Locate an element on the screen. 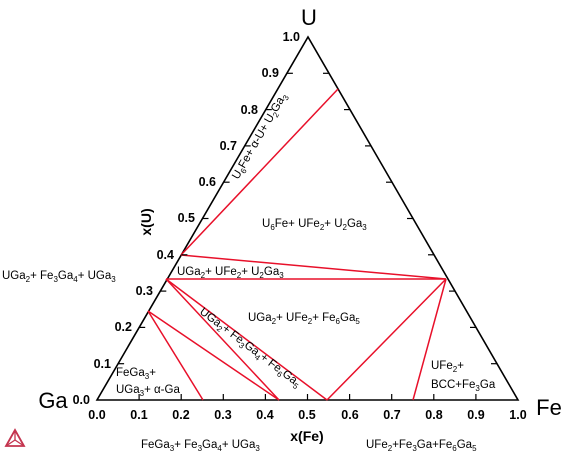  region-label-u6fe-ufe2-u2ga3: U6Fe+ UFe2+ U2Ga3 is located at coordinates (314, 225).